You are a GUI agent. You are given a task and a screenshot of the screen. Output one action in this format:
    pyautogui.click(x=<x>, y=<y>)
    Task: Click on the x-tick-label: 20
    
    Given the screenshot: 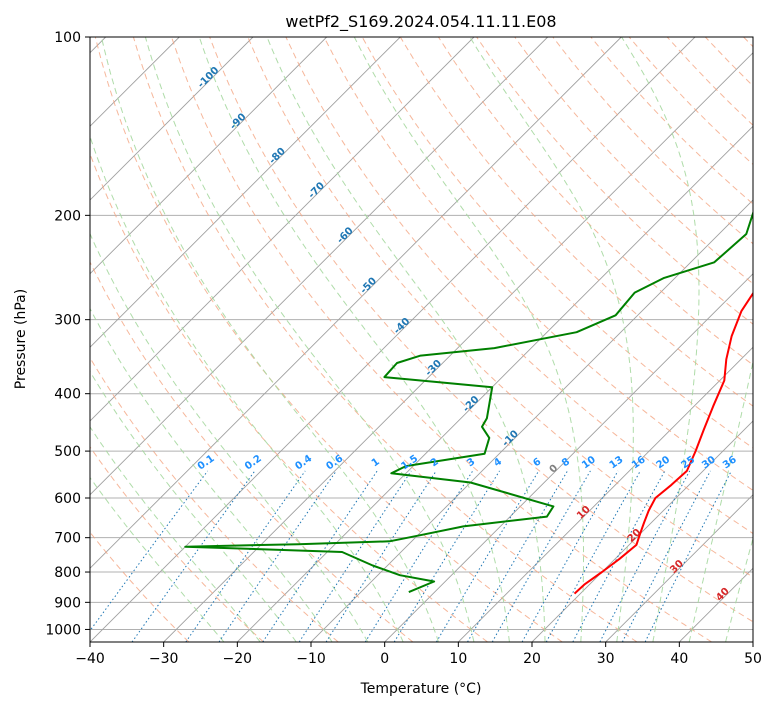 What is the action you would take?
    pyautogui.click(x=532, y=659)
    